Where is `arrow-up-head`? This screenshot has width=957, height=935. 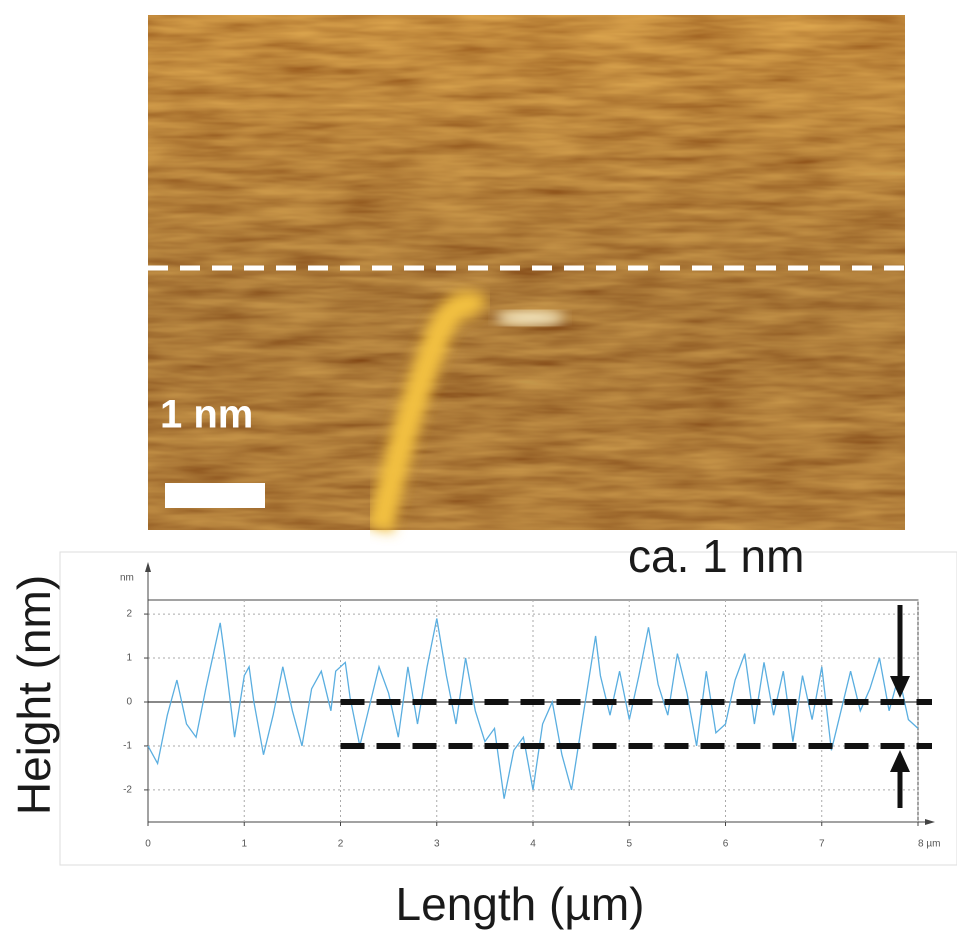 arrow-up-head is located at coordinates (900, 761).